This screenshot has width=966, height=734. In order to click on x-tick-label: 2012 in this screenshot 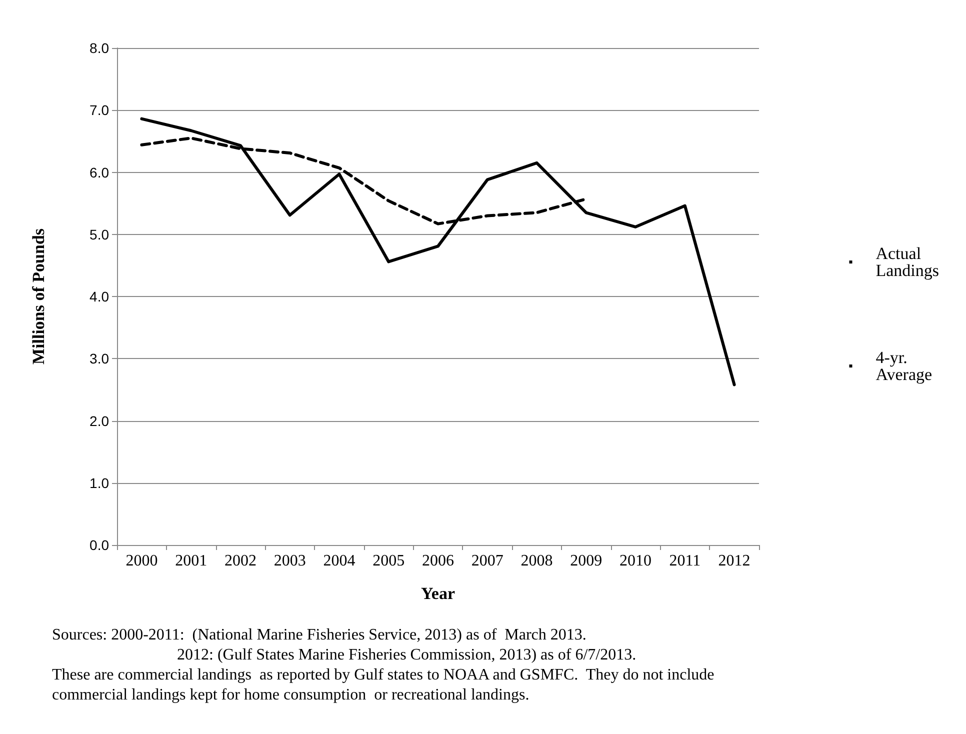, I will do `click(734, 561)`.